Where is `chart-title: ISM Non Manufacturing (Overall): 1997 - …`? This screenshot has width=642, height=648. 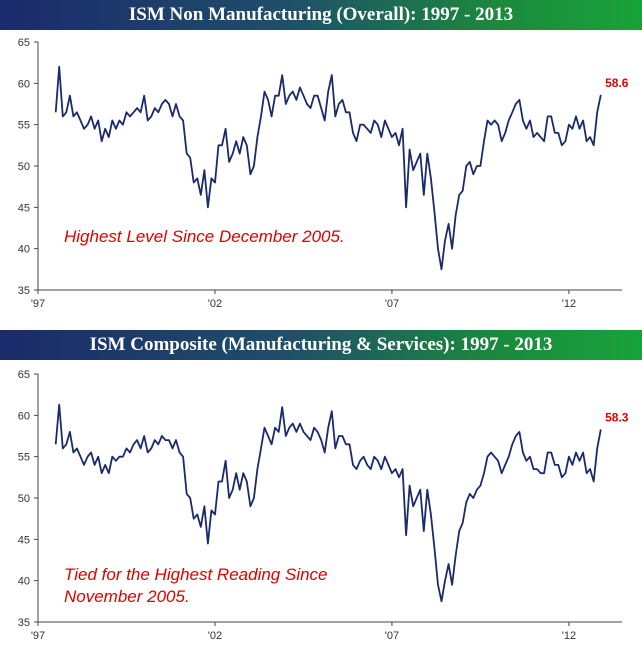
chart-title: ISM Non Manufacturing (Overall): 1997 - … is located at coordinates (321, 15).